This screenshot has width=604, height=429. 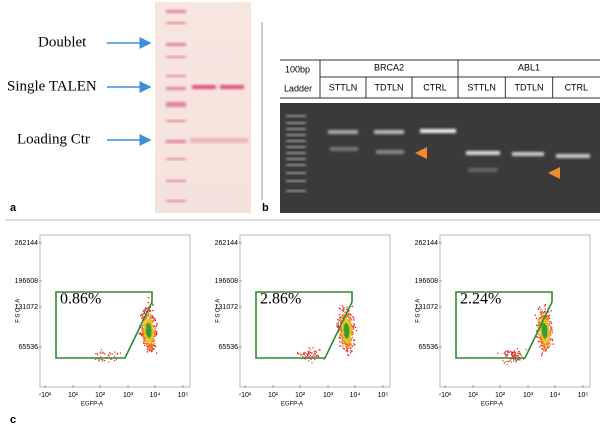 I want to click on x-tick-label: 10⁴, so click(x=355, y=395).